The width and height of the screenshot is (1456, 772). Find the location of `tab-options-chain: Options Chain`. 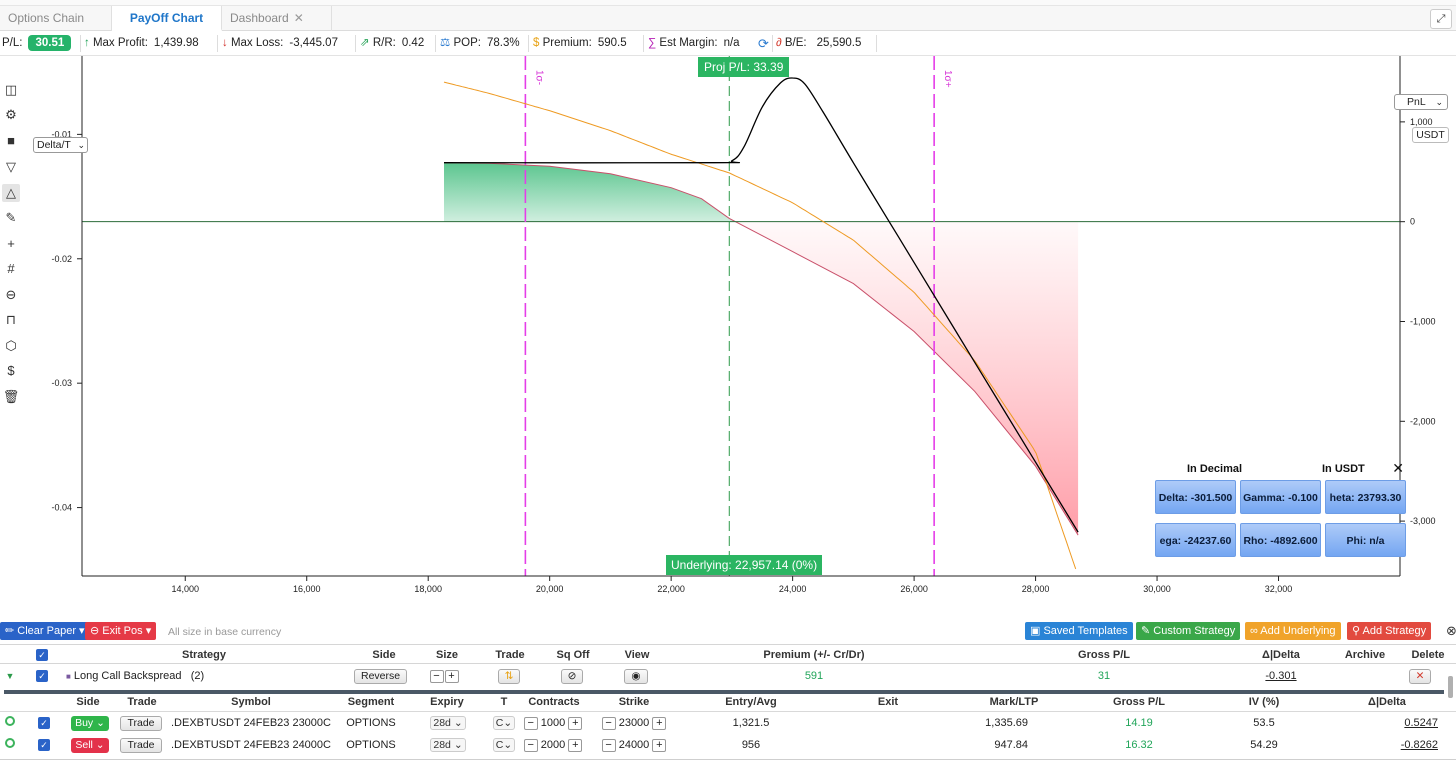

tab-options-chain: Options Chain is located at coordinates (56, 18).